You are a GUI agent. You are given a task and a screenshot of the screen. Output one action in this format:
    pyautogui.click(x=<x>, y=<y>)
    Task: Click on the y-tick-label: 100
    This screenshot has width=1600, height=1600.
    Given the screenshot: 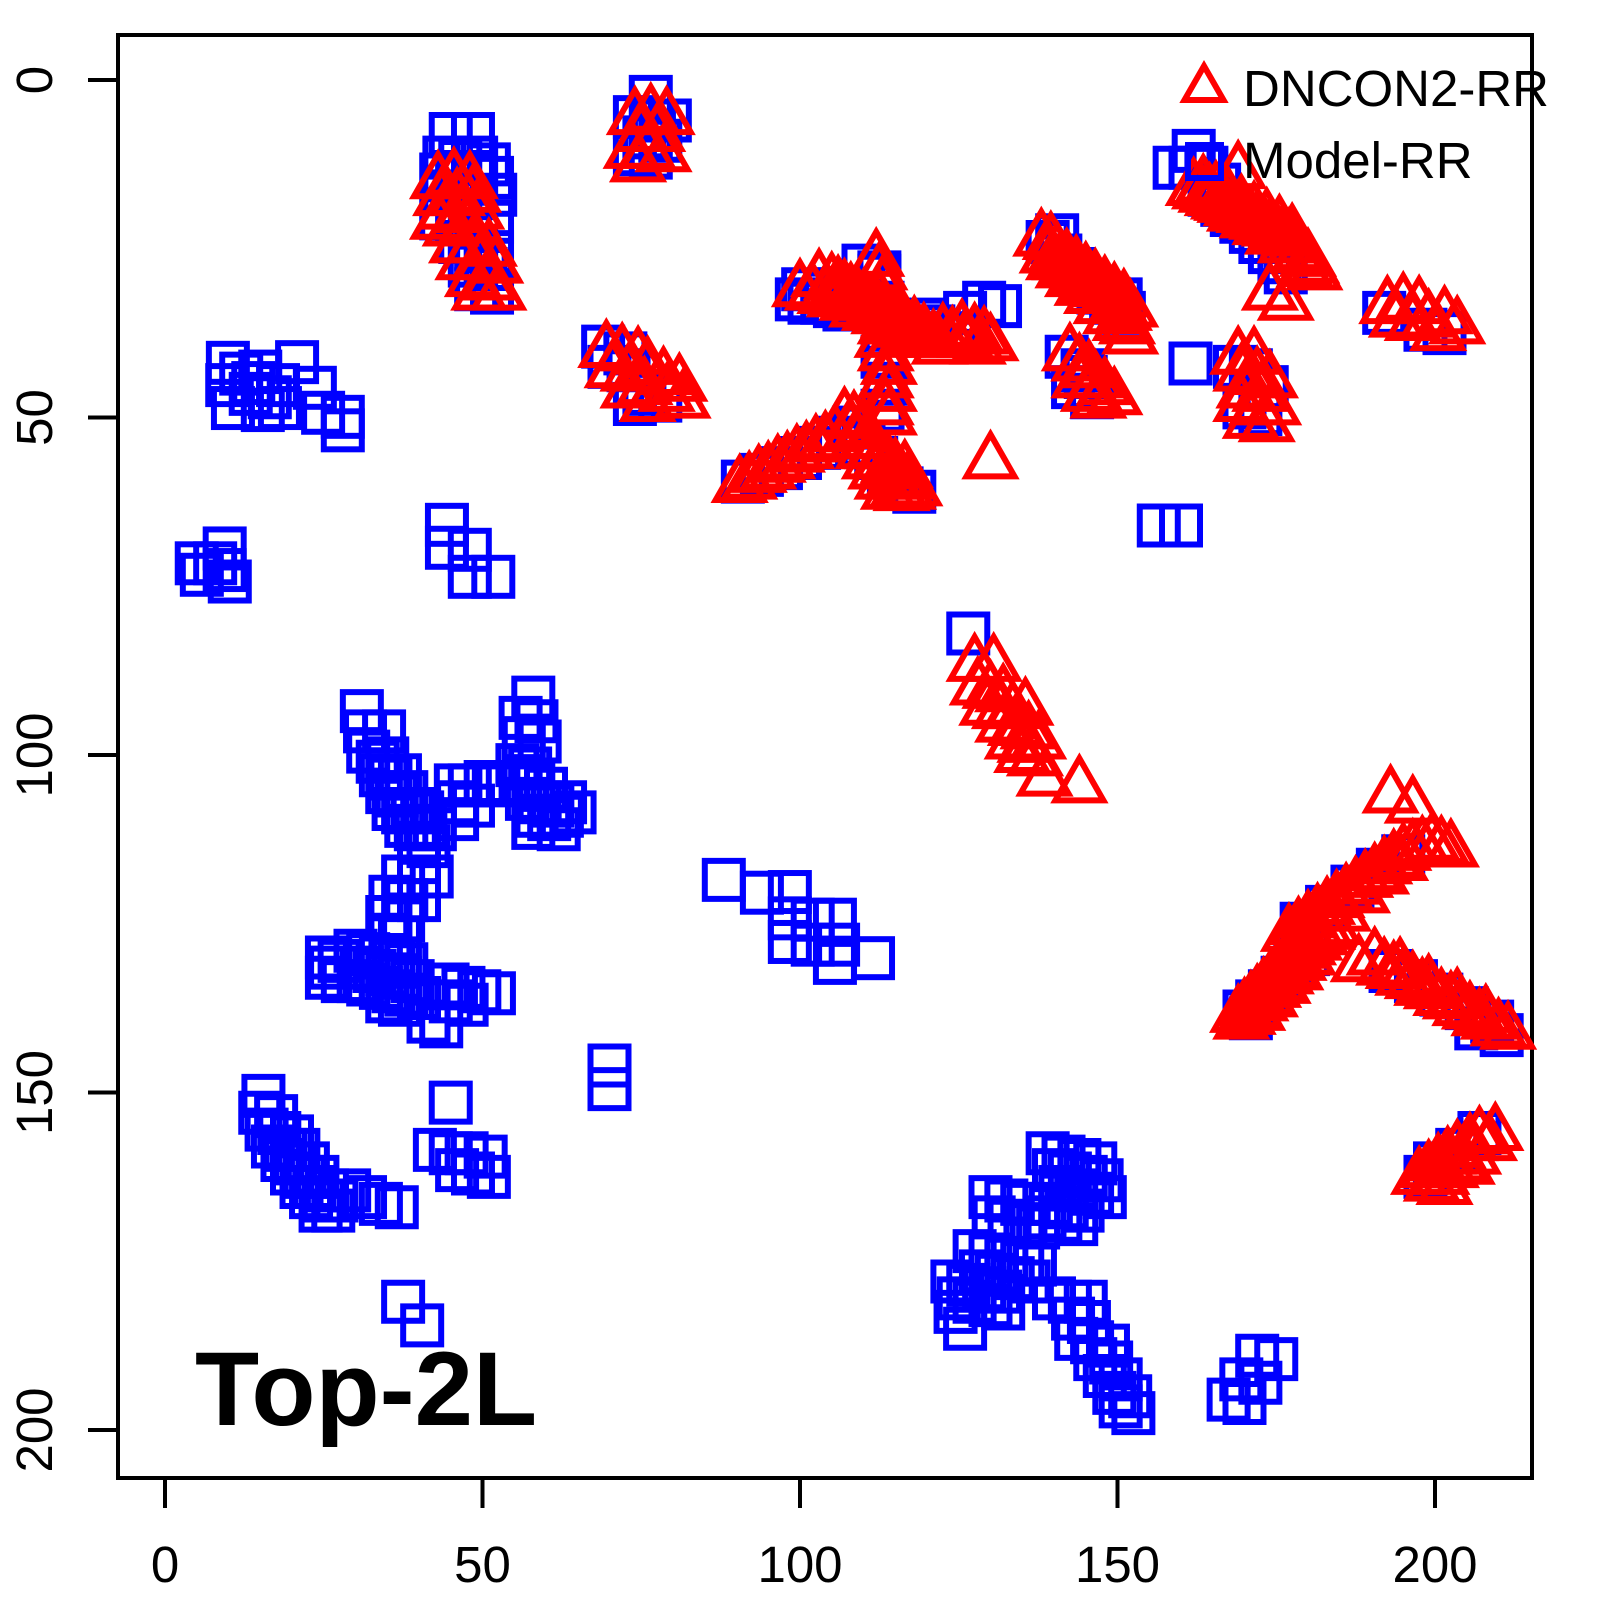 What is the action you would take?
    pyautogui.click(x=34, y=754)
    